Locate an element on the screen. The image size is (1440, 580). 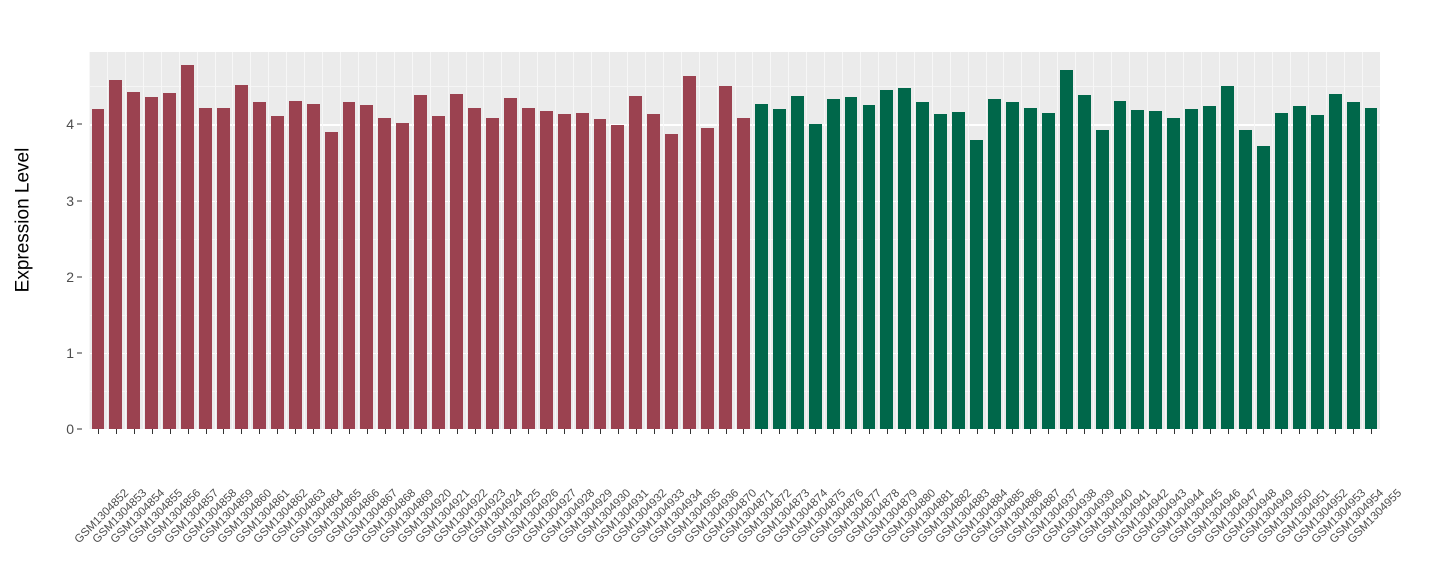
bar-GSM1304859 is located at coordinates (223, 268).